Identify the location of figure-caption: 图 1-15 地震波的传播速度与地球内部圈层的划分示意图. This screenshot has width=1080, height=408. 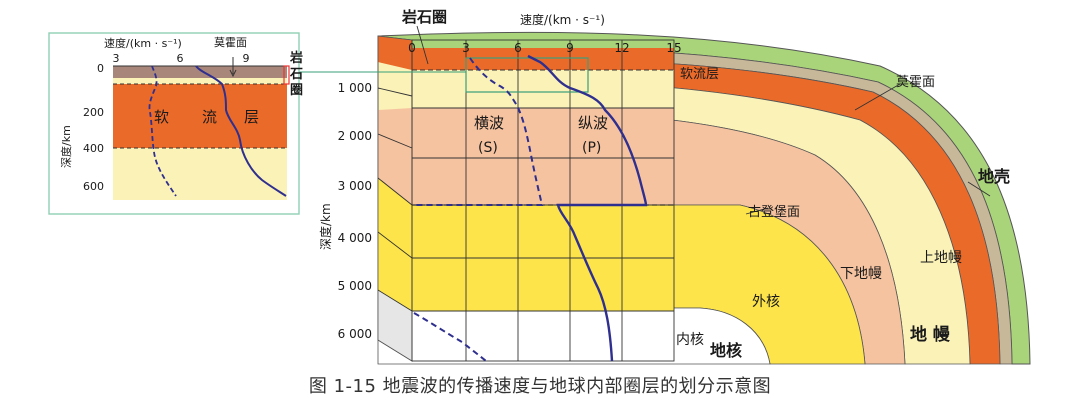
(540, 386).